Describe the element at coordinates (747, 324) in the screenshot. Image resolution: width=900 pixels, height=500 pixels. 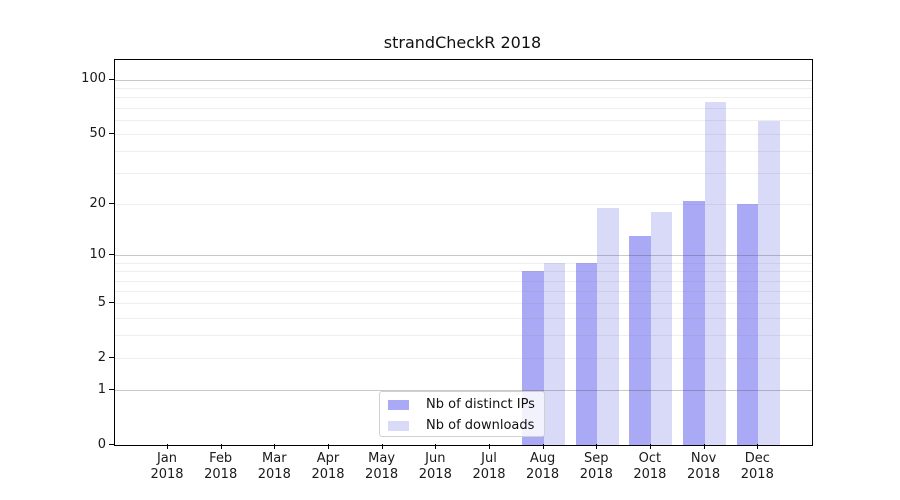
I see `bar-ips-dec` at that location.